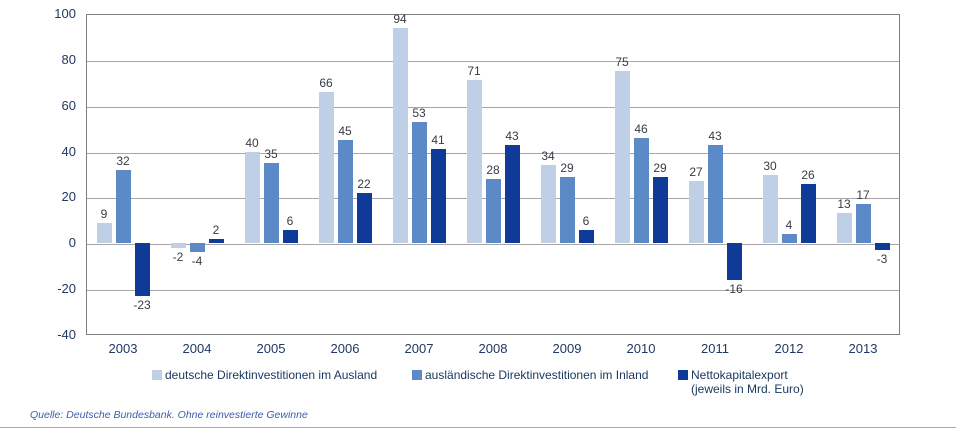 This screenshot has width=956, height=430. What do you see at coordinates (863, 348) in the screenshot?
I see `x-axis-label-2013: 2013` at bounding box center [863, 348].